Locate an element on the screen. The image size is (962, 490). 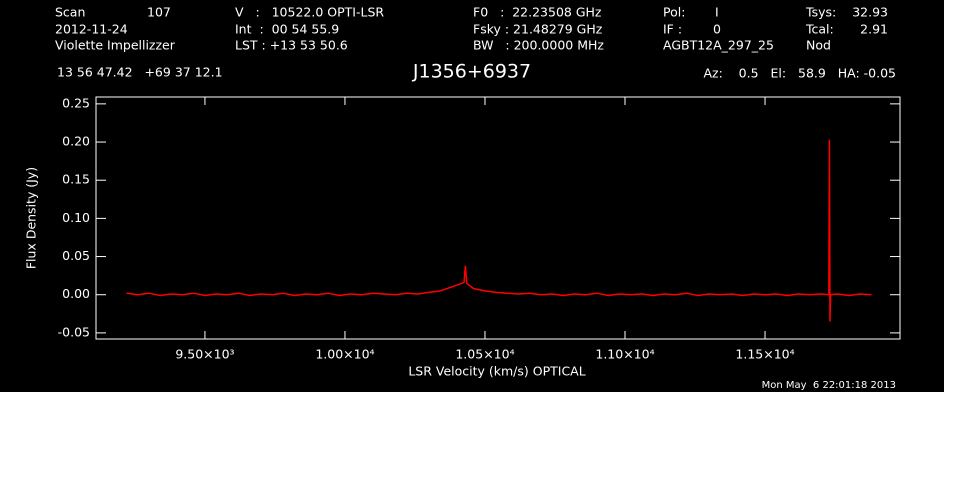
if-label: IF : is located at coordinates (672, 29).